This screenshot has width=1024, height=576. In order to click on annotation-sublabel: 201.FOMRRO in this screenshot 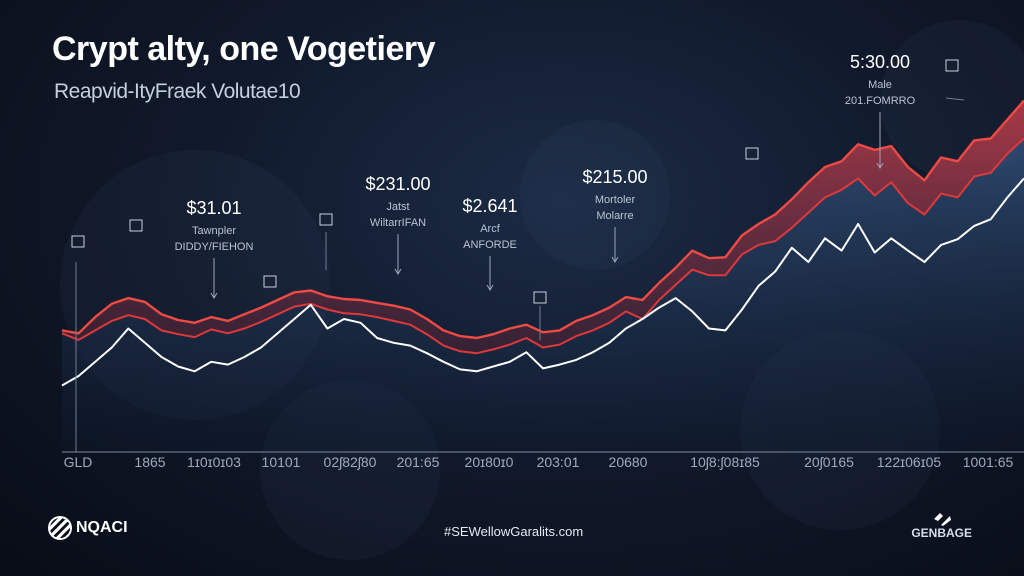, I will do `click(880, 101)`.